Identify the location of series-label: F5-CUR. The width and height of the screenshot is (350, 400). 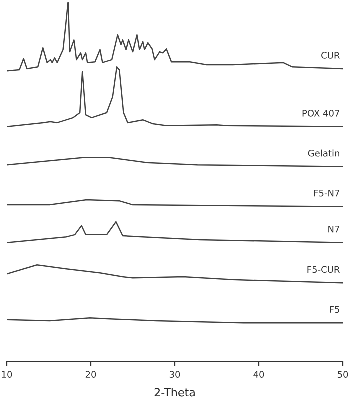
(324, 270).